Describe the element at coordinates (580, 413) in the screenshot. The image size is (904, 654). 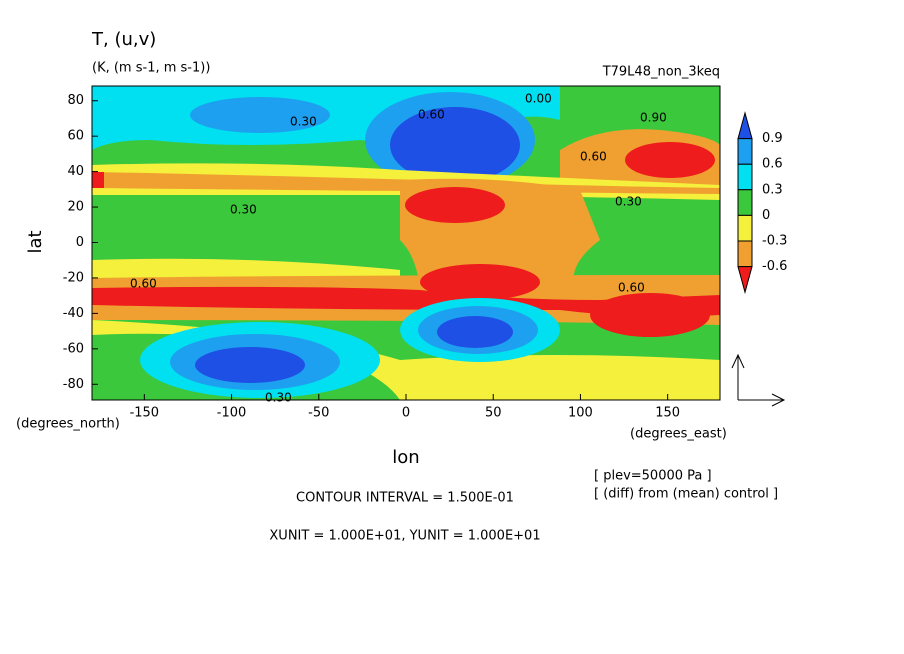
I see `x-tick-label: 100` at that location.